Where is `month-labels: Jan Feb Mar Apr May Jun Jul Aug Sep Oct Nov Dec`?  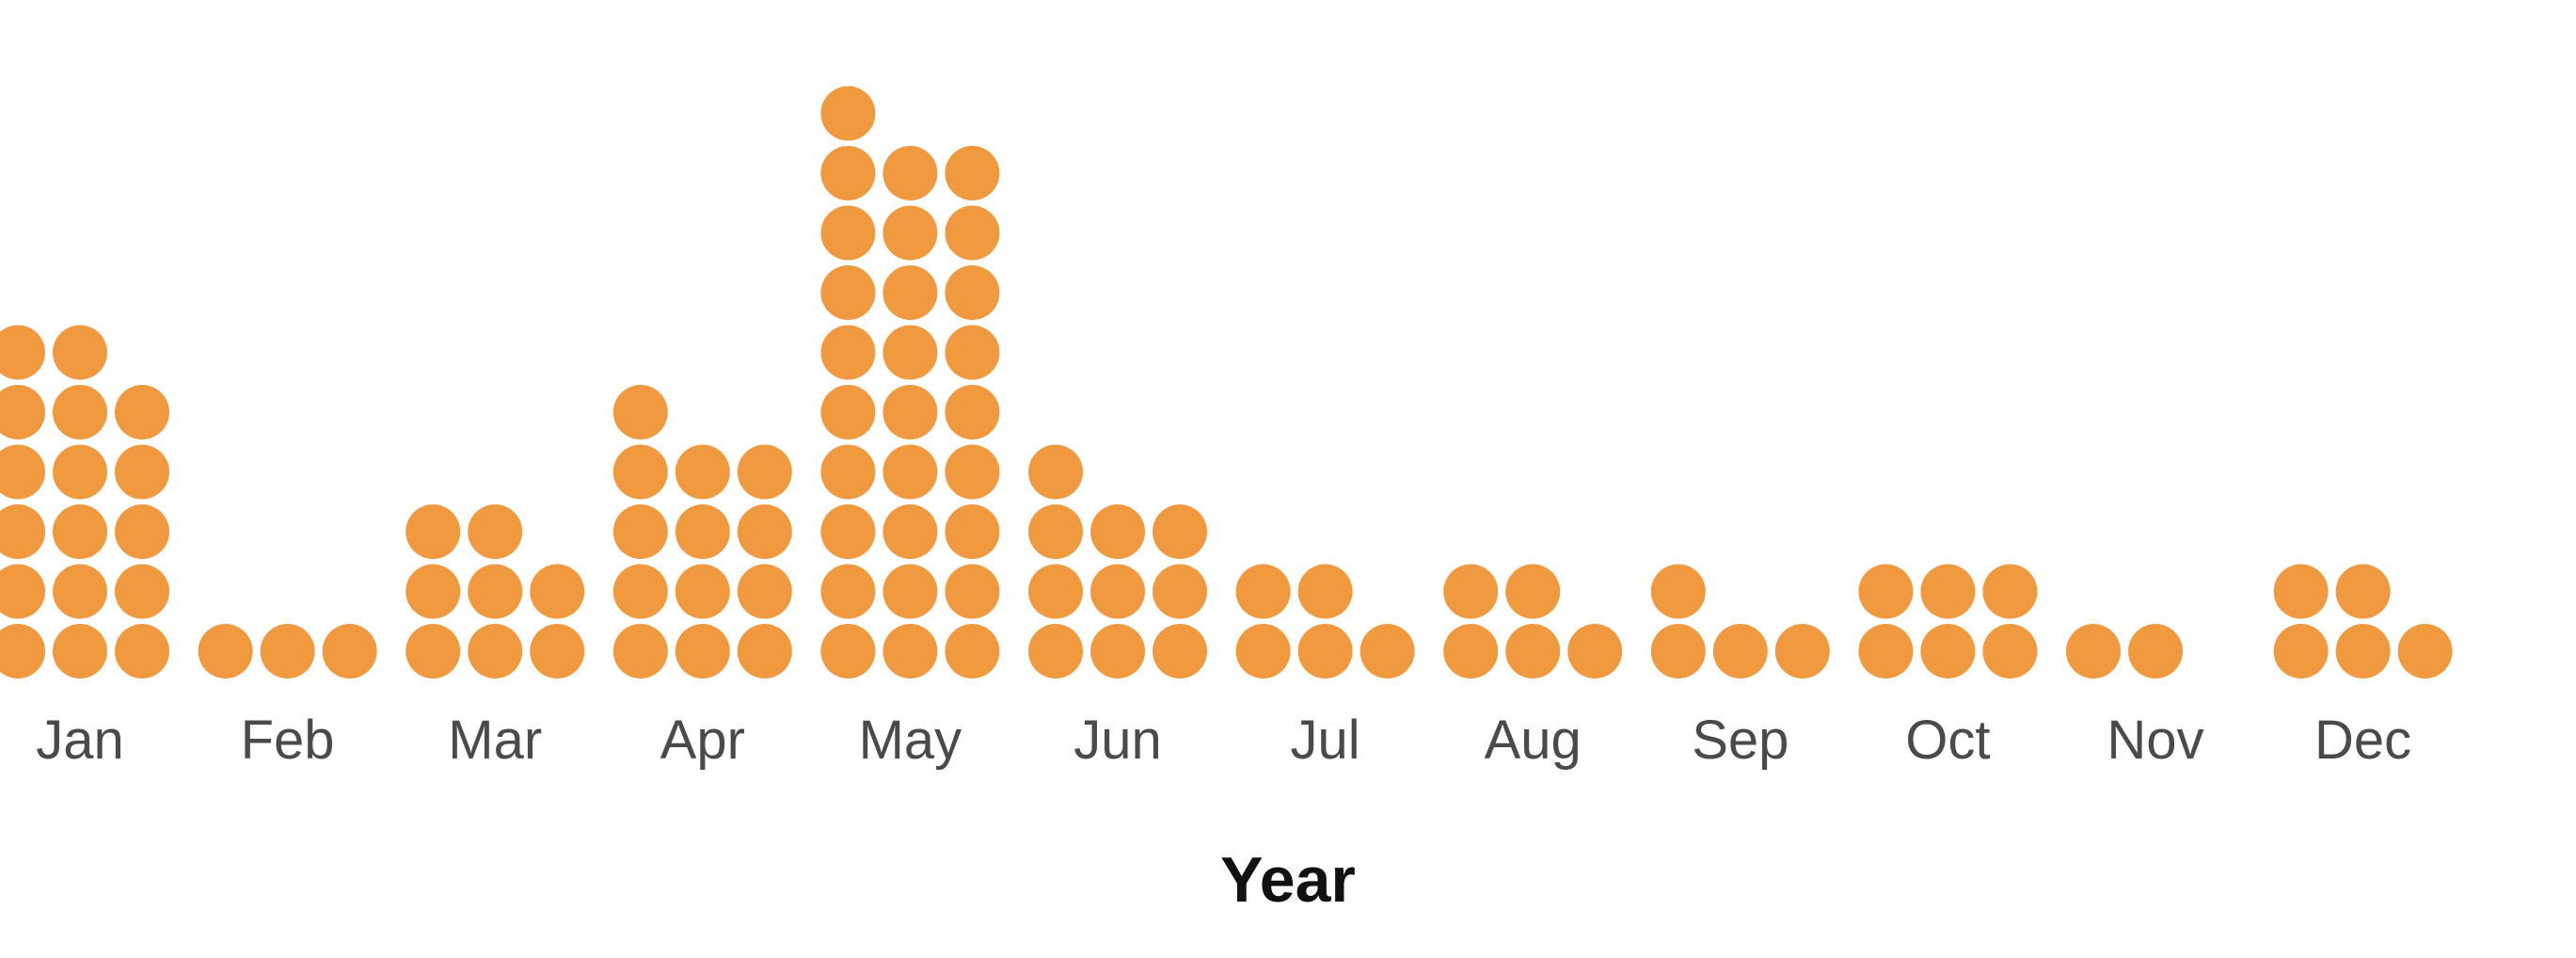 month-labels: Jan Feb Mar Apr May Jun Jul Aug Sep Oct Nov Dec is located at coordinates (1224, 740).